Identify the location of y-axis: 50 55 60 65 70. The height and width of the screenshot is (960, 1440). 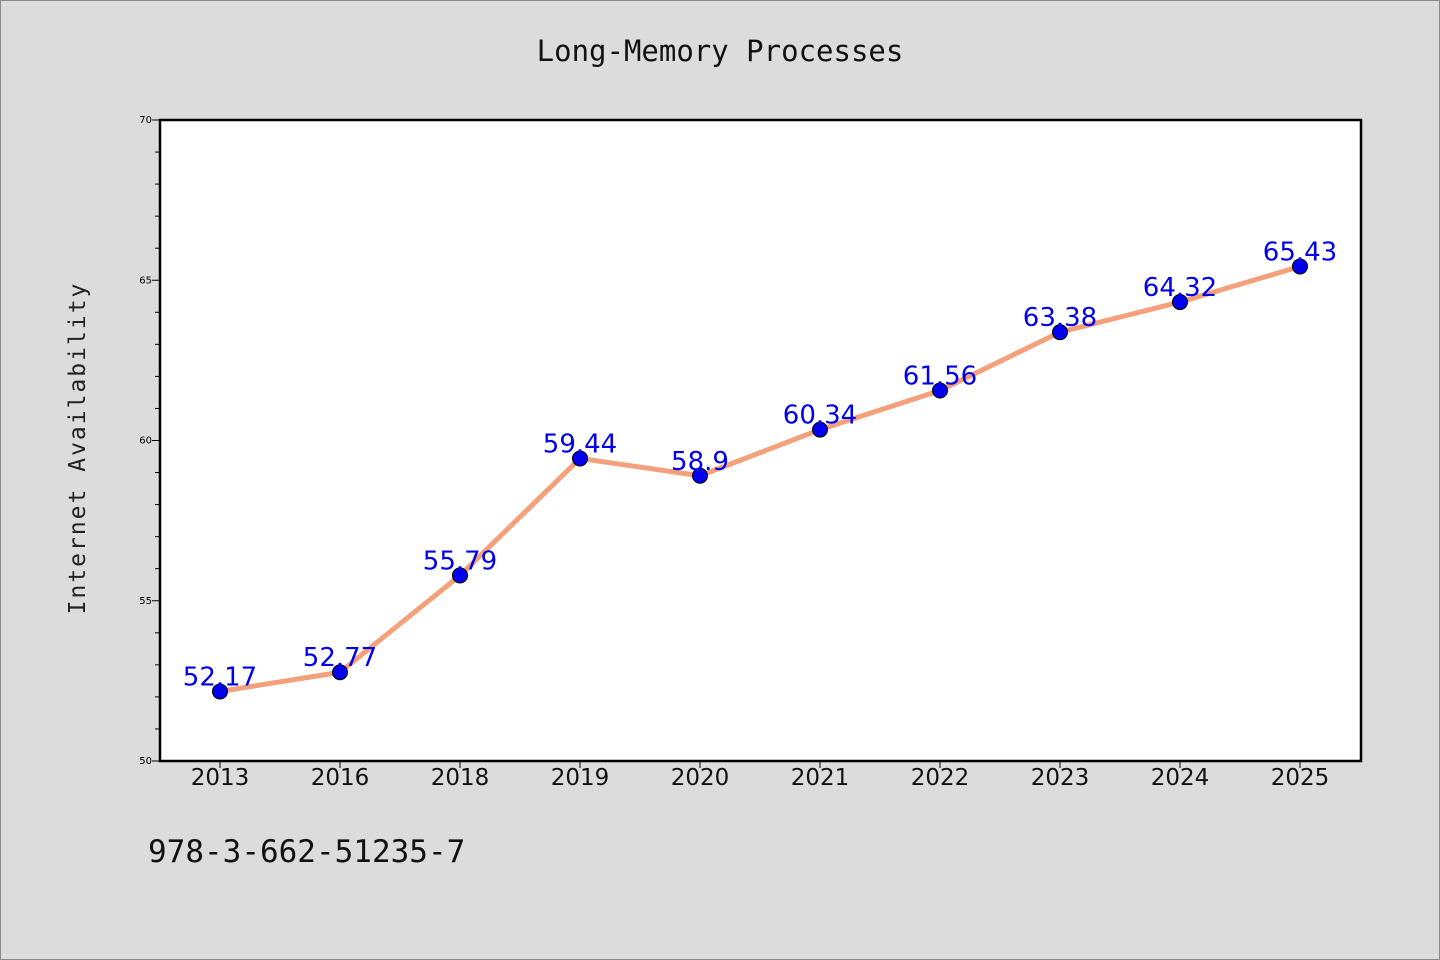
(149, 441).